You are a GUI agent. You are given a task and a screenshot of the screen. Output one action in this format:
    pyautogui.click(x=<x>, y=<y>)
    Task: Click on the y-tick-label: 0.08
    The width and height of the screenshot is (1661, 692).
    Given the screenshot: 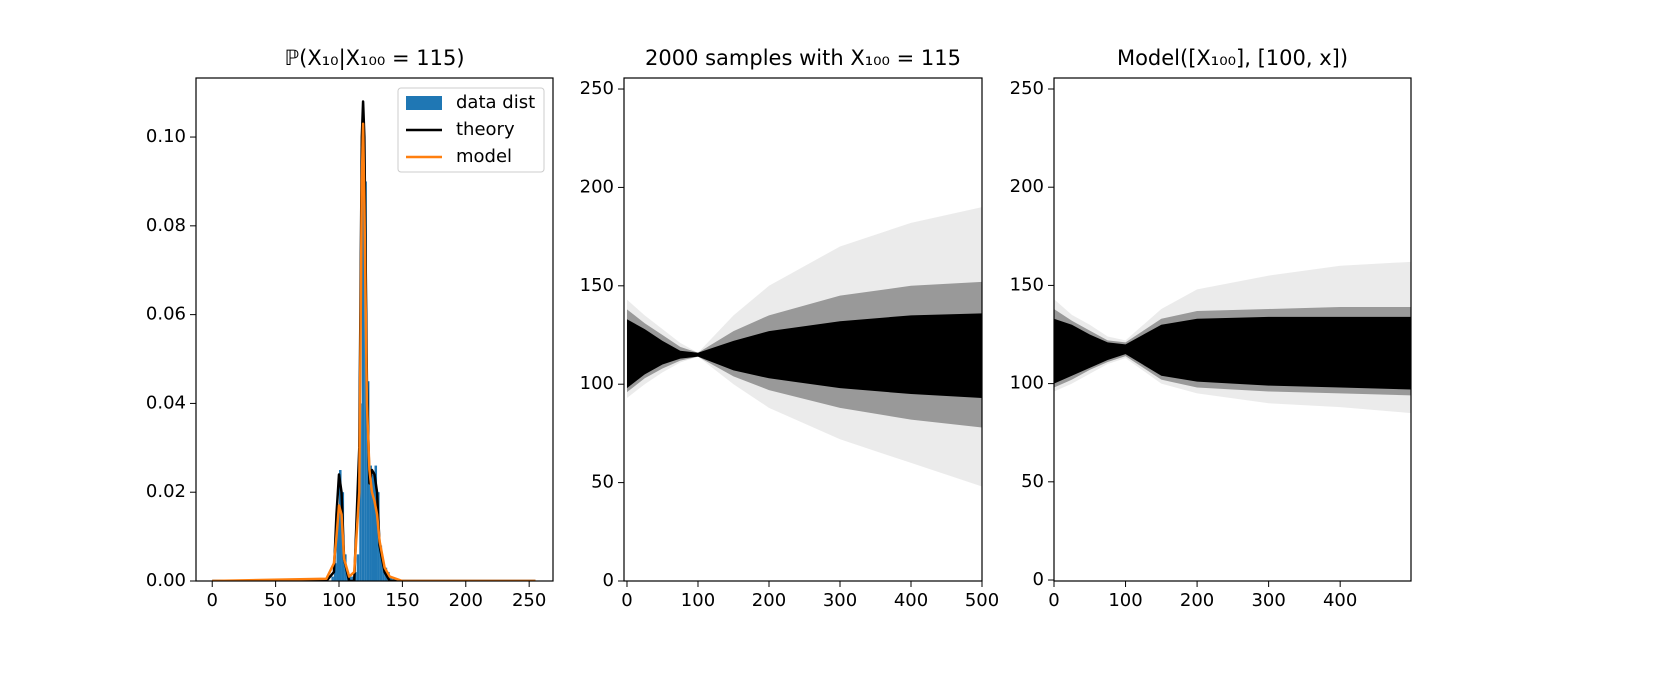 What is the action you would take?
    pyautogui.click(x=166, y=225)
    